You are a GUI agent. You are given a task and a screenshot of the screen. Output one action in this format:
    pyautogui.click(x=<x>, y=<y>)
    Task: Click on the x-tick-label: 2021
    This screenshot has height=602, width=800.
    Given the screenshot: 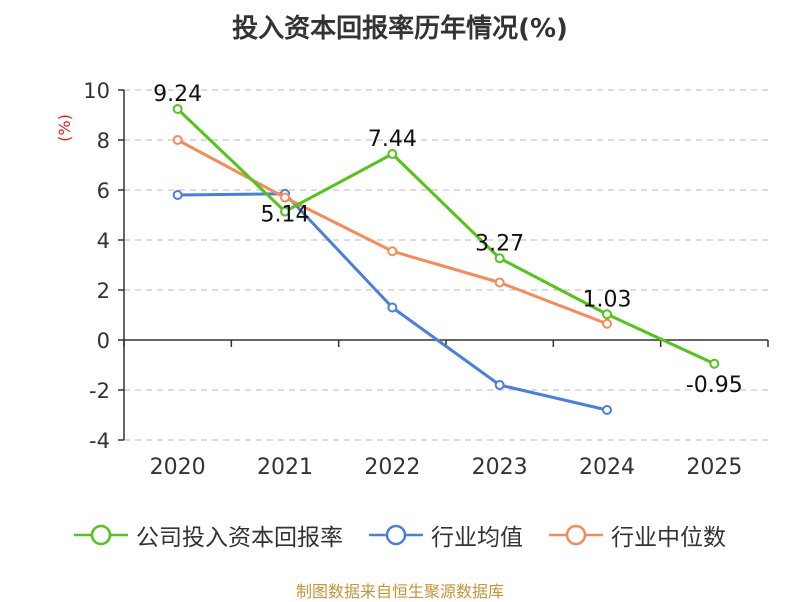 What is the action you would take?
    pyautogui.click(x=285, y=467)
    